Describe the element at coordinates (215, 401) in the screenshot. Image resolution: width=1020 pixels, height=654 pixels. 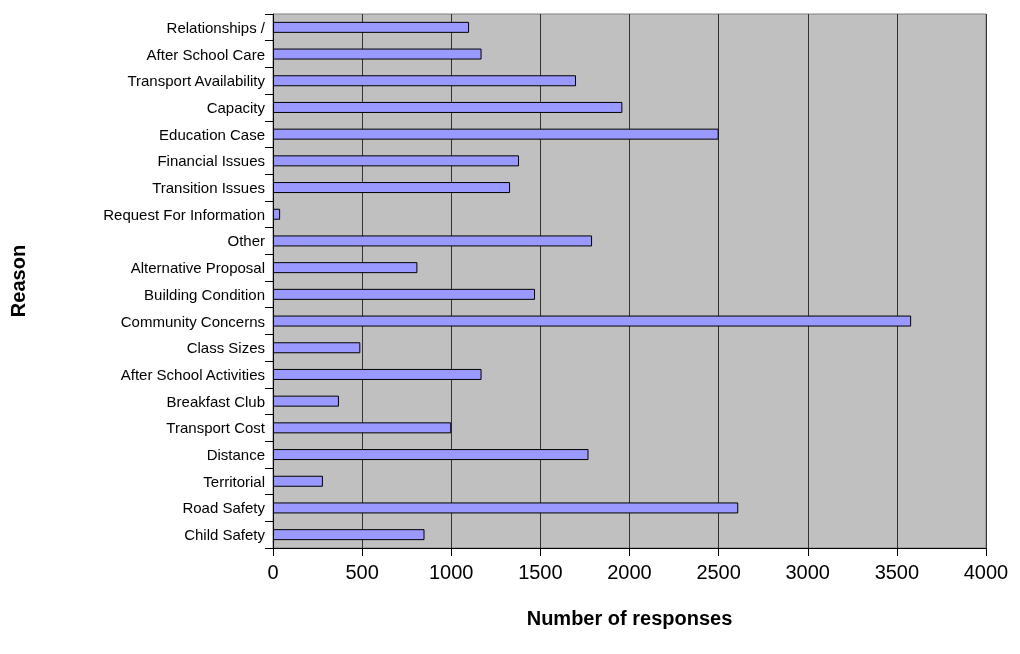
I see `y-tick-label: Breakfast Club` at that location.